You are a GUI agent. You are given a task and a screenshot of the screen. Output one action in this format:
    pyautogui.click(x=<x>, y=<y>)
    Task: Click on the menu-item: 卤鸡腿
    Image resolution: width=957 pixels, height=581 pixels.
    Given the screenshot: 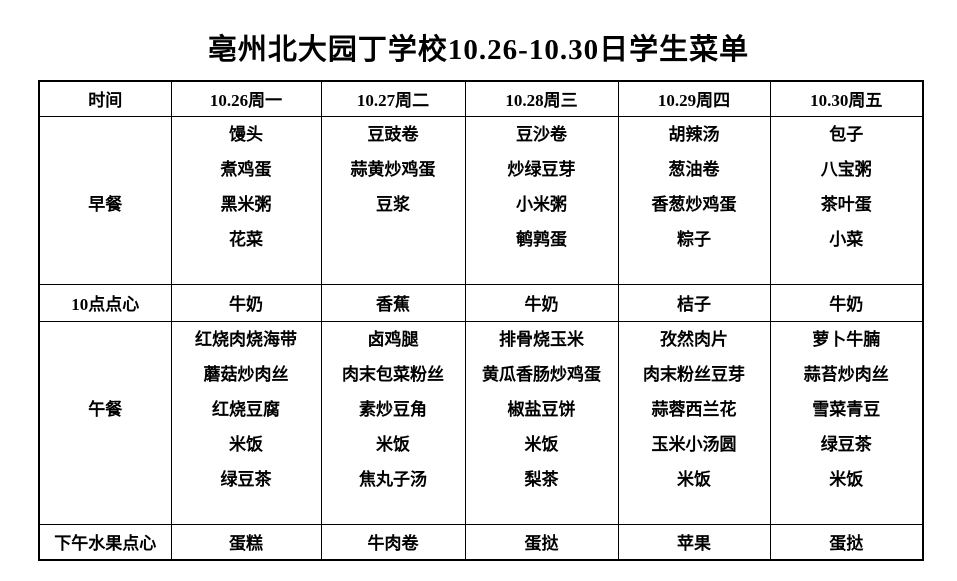 What is the action you would take?
    pyautogui.click(x=393, y=339)
    